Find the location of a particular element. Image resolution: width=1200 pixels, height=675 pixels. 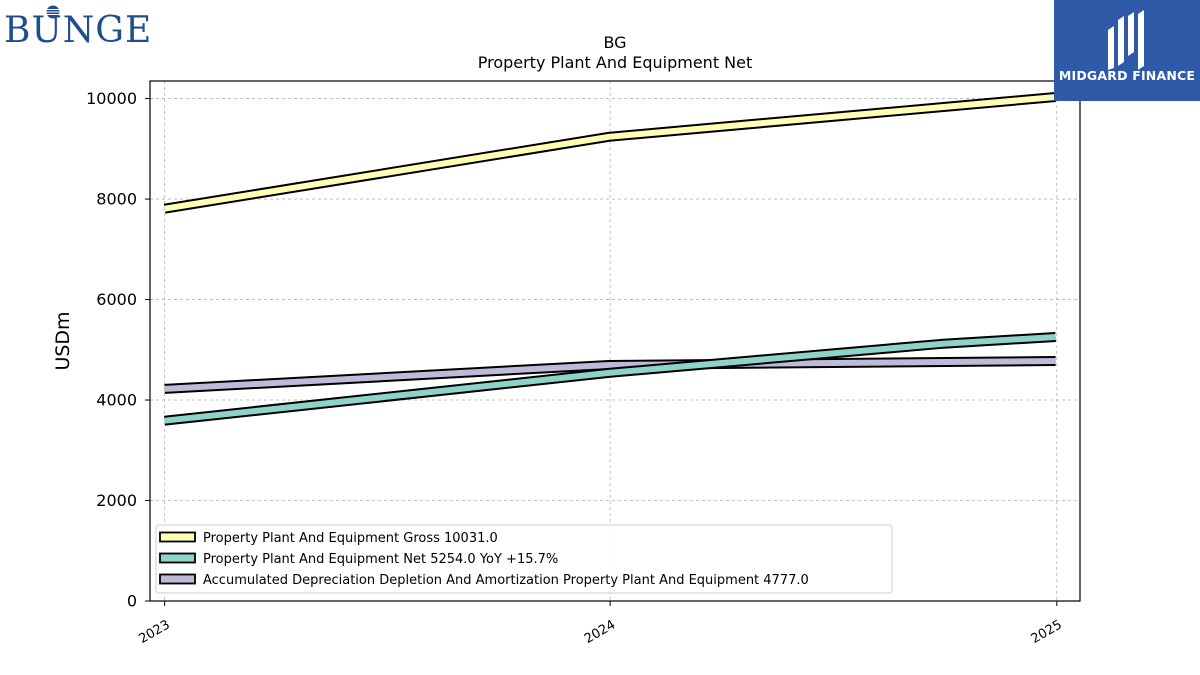

y-tick-label: 8000 is located at coordinates (116, 199).